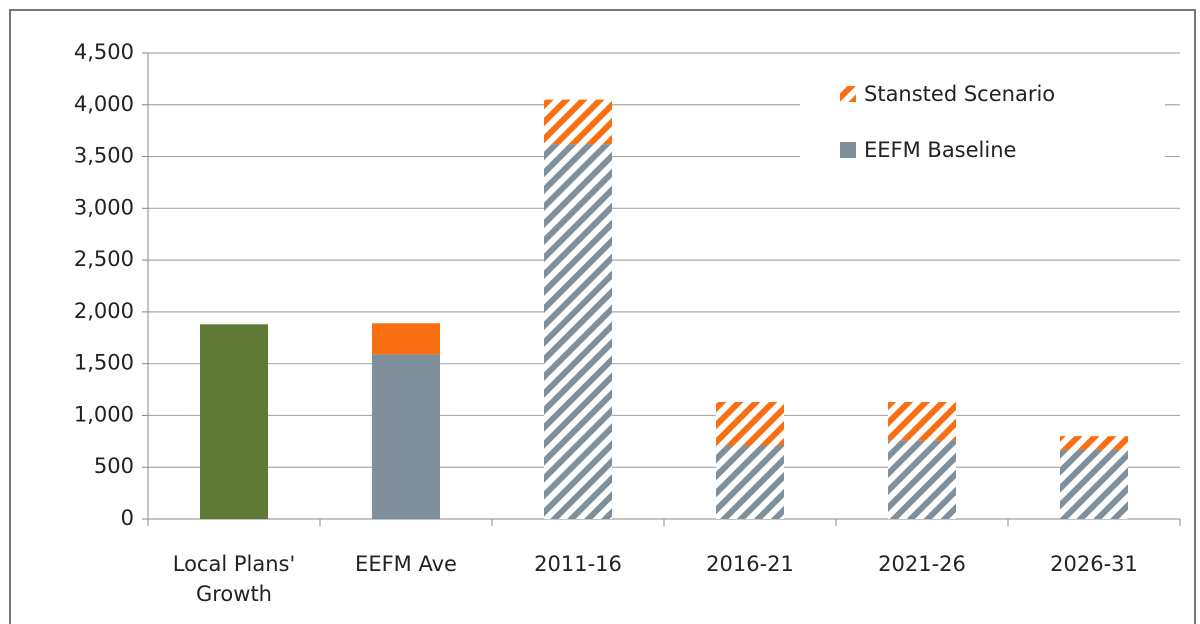 The height and width of the screenshot is (624, 1200). I want to click on y-tick-label: 4,000, so click(104, 104).